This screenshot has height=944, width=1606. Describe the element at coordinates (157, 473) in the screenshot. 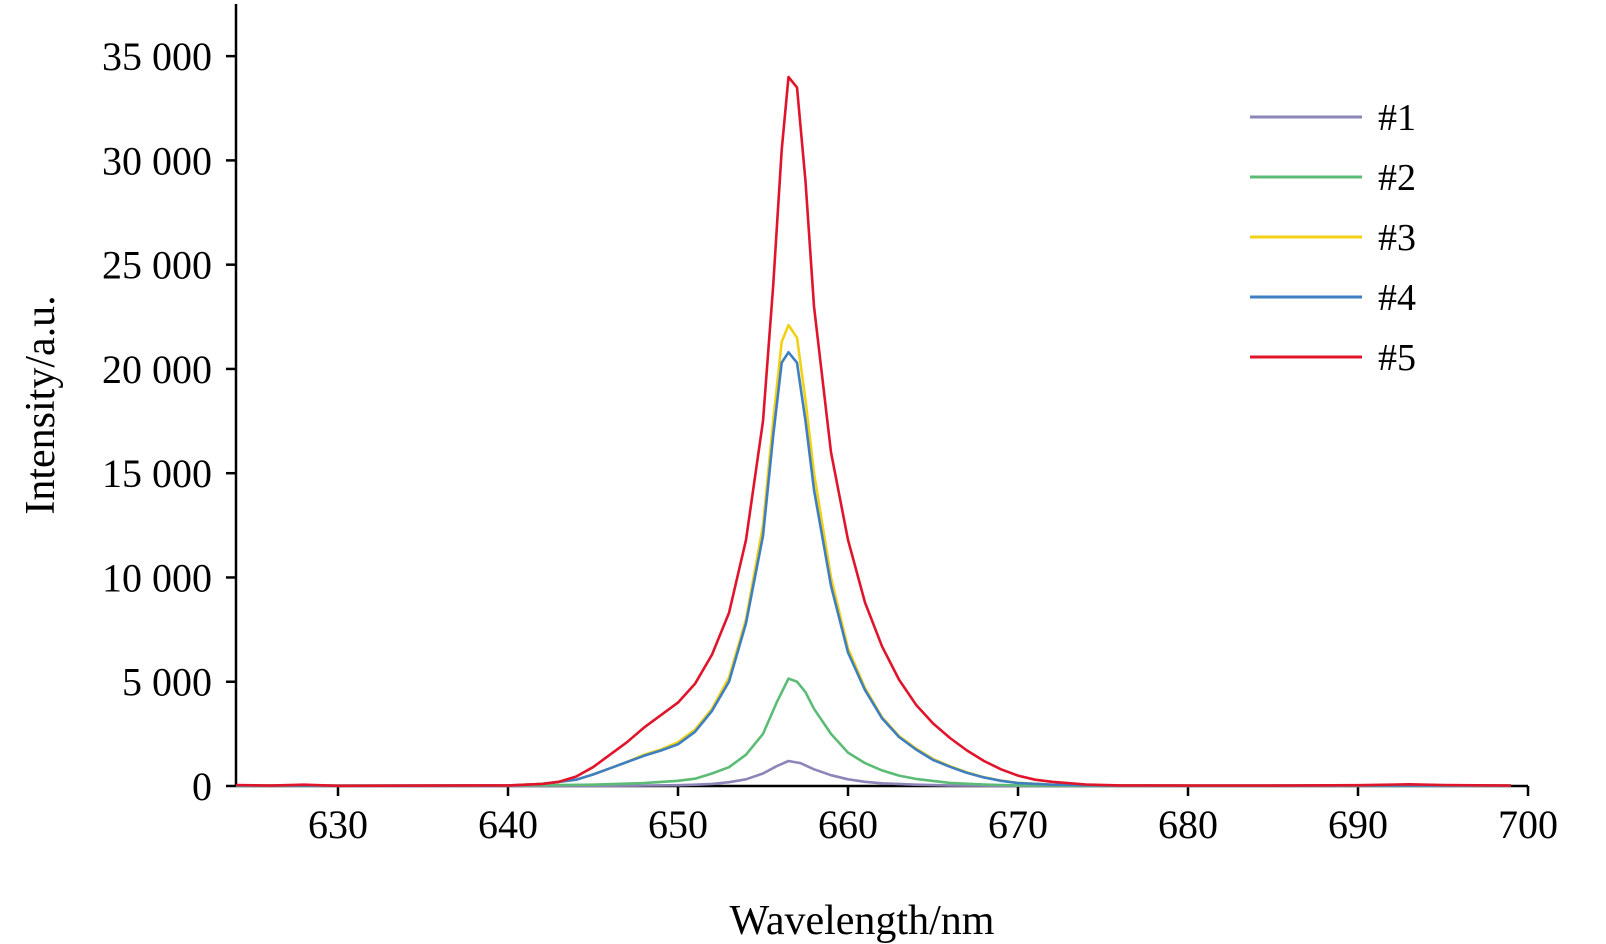

I see `y-tick-label: 15 000` at that location.